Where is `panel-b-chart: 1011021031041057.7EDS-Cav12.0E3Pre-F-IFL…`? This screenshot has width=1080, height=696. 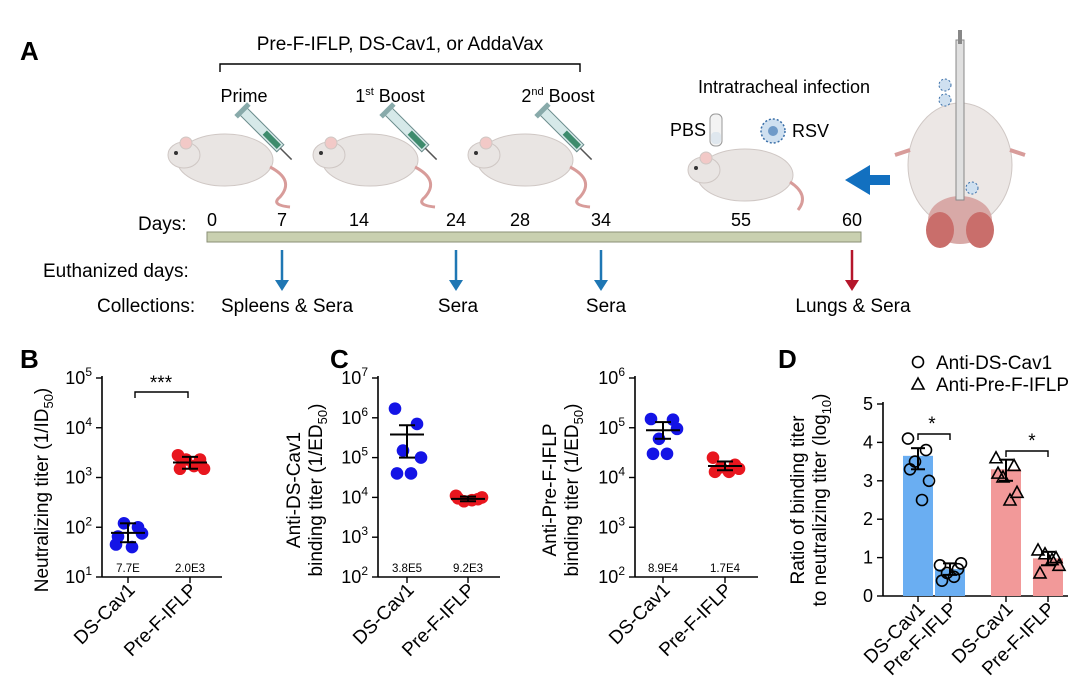 panel-b-chart: 1011021031041057.7EDS-Cav12.0E3Pre-F-IFL… is located at coordinates (143, 513).